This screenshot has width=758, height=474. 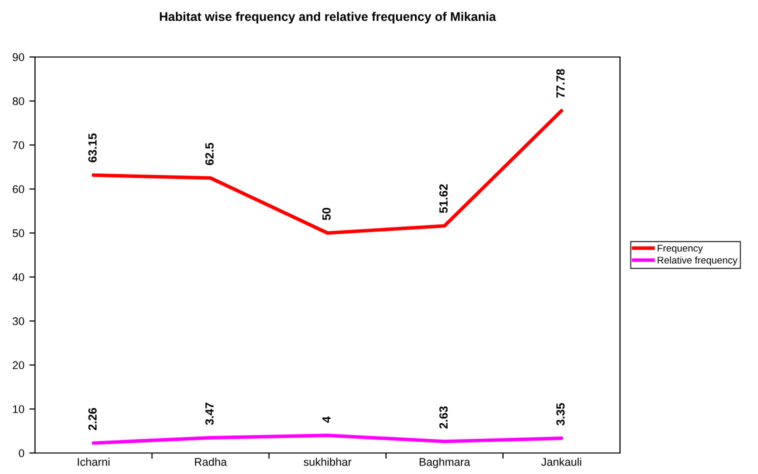 What do you see at coordinates (698, 261) in the screenshot?
I see `legend-label: Relative frequency` at bounding box center [698, 261].